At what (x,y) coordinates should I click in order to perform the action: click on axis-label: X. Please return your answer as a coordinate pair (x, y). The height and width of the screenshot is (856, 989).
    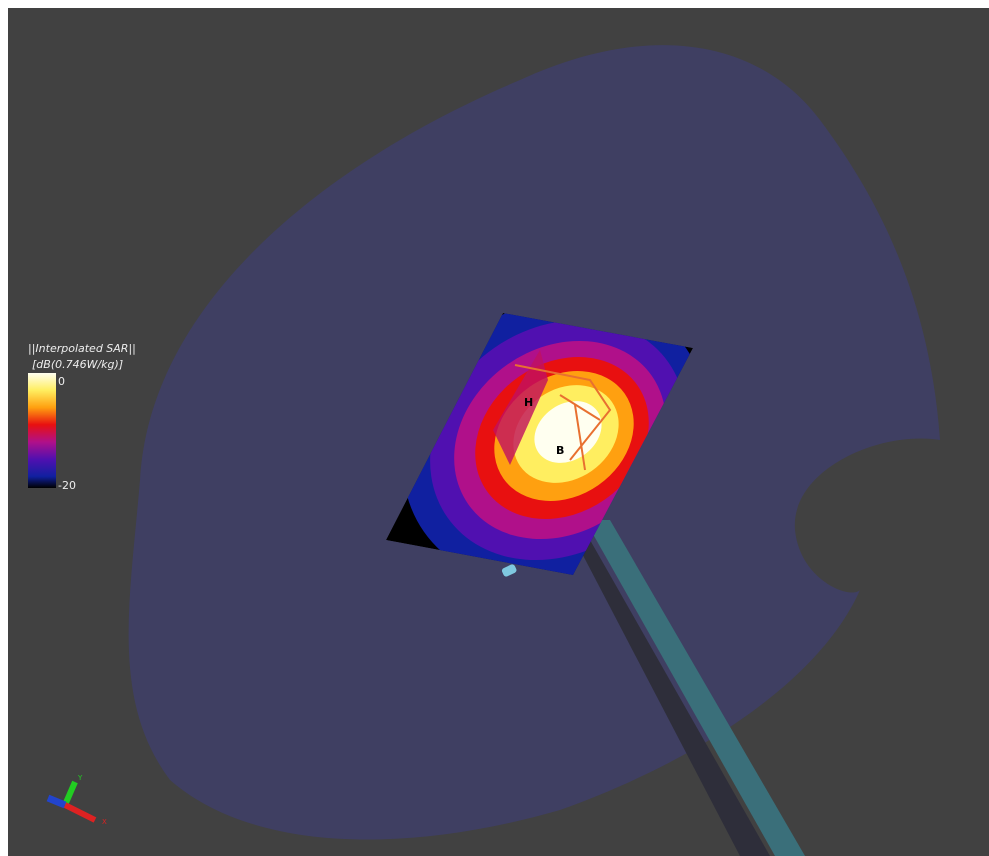
    Looking at the image, I should click on (104, 822).